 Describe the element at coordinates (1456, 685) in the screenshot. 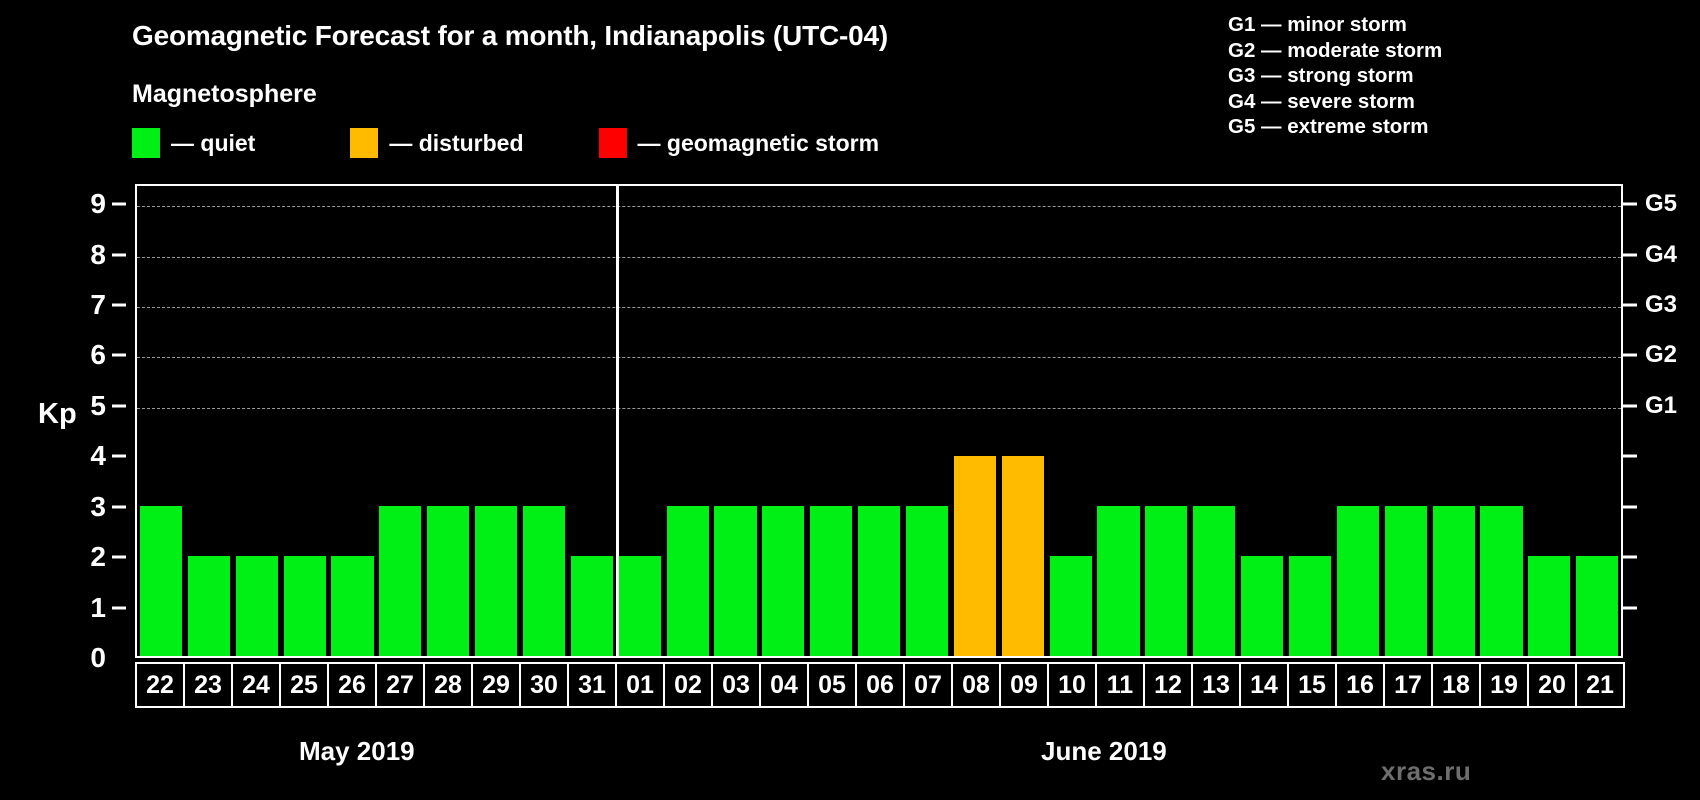

I see `date-cell-18: 18` at that location.